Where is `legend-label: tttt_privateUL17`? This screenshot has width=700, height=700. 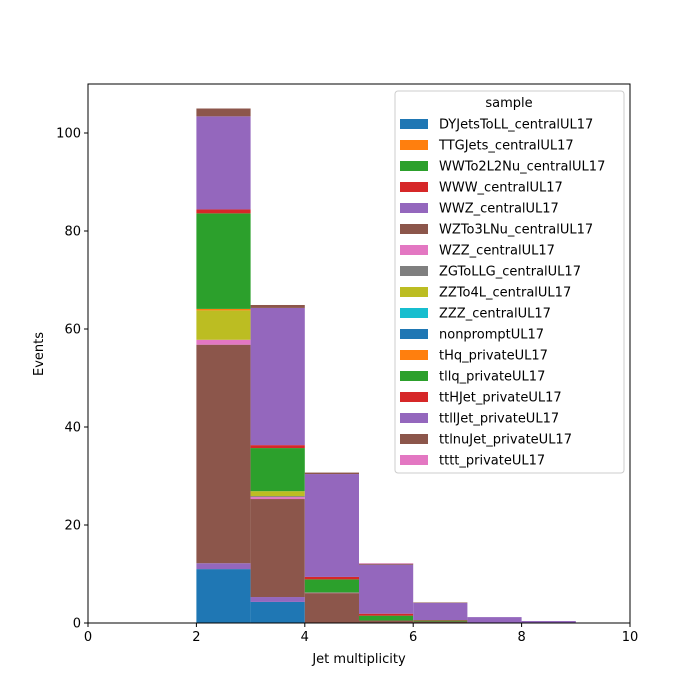 legend-label: tttt_privateUL17 is located at coordinates (492, 461).